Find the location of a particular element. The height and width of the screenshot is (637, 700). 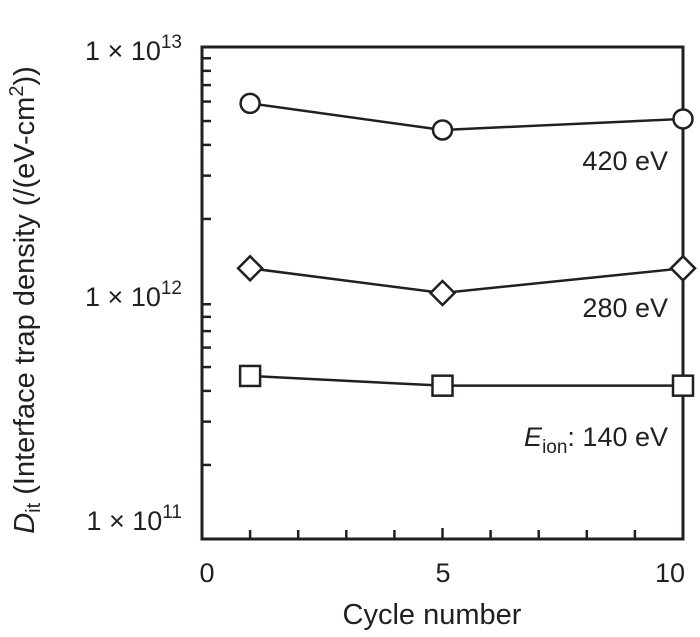

annotation-420ev: 420 eV is located at coordinates (625, 161).